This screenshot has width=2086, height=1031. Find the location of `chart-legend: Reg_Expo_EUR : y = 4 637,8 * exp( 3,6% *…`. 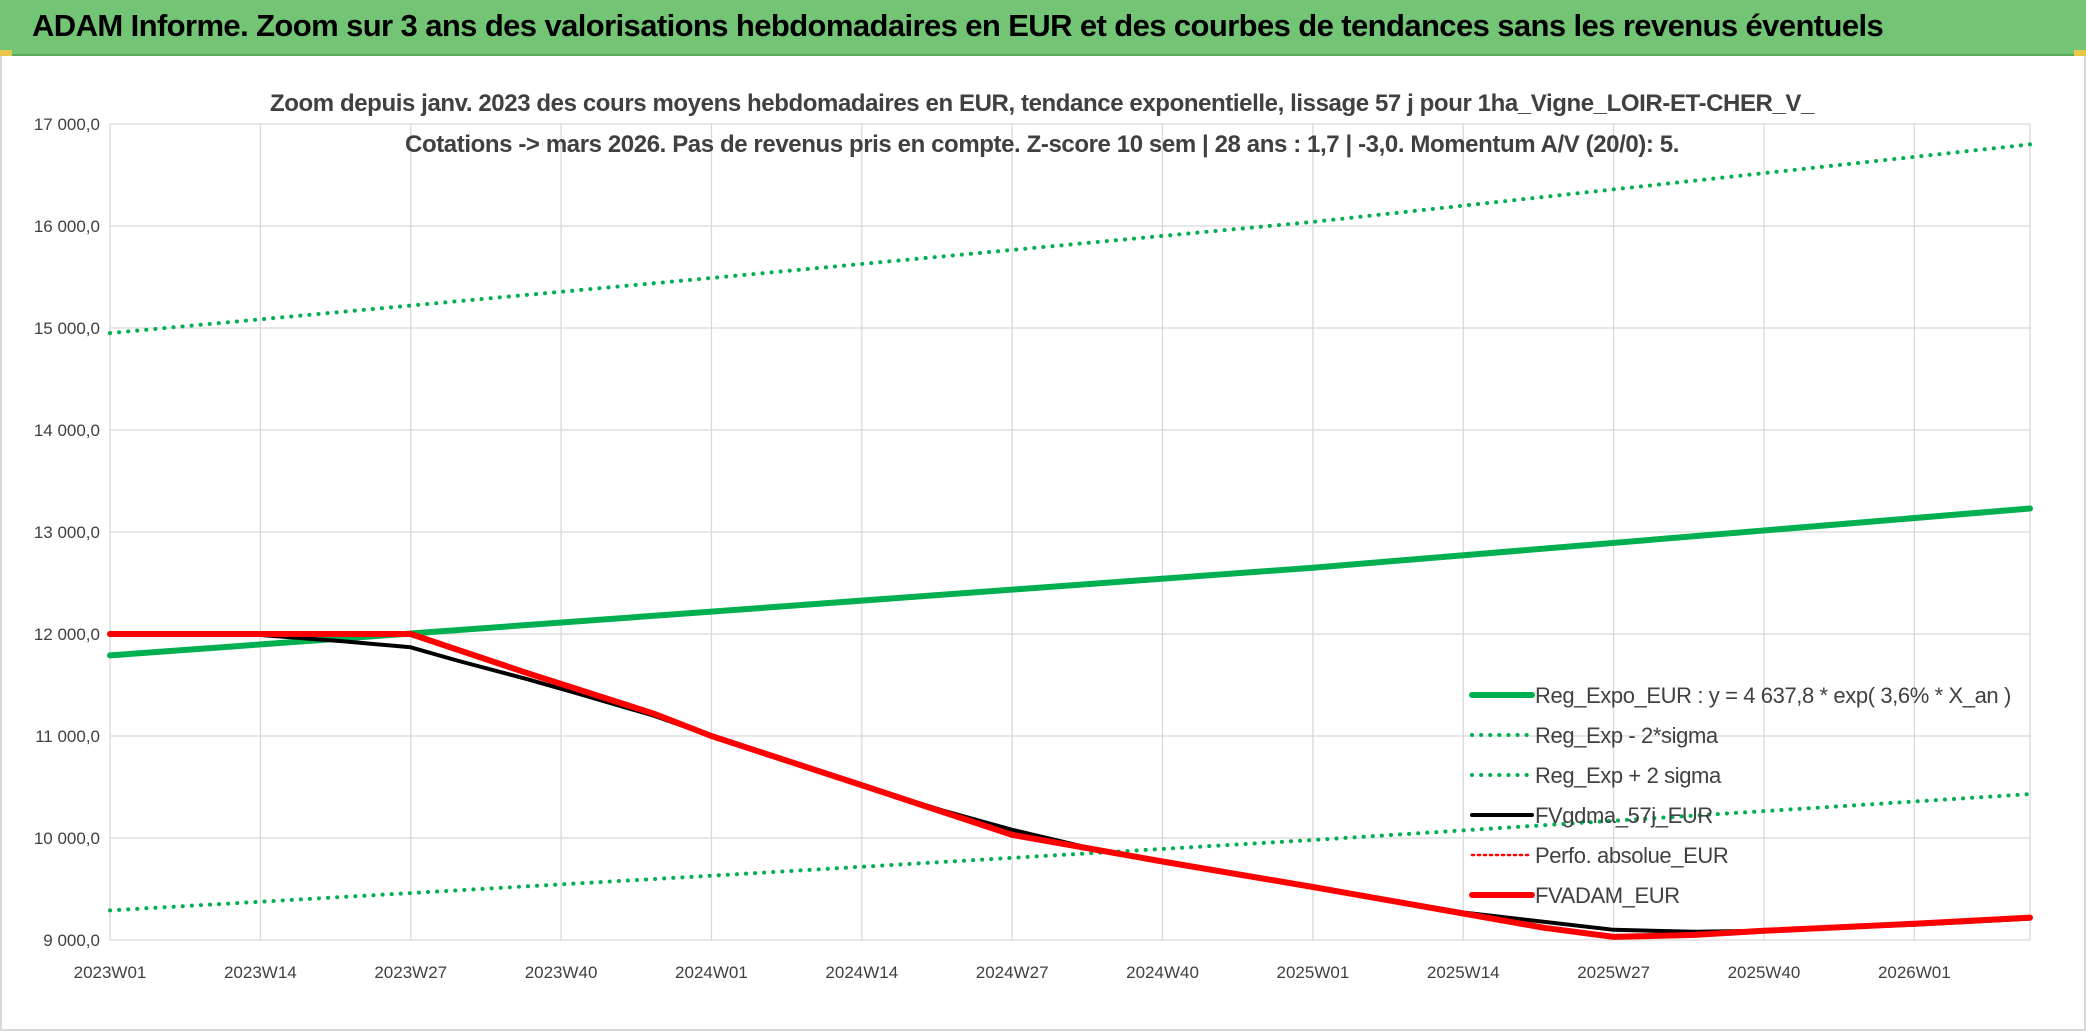

chart-legend: Reg_Expo_EUR : y = 4 637,8 * exp( 3,6% *… is located at coordinates (1740, 795).